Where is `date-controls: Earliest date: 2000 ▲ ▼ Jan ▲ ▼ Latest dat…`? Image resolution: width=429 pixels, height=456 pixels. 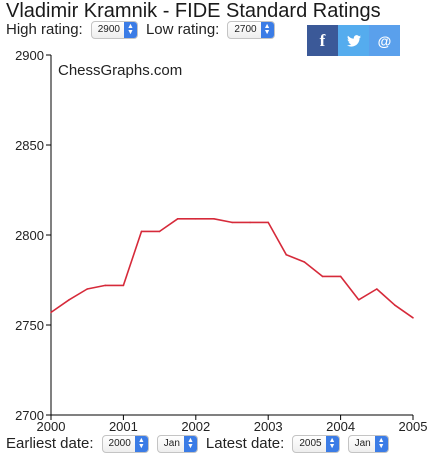 date-controls: Earliest date: 2000 ▲ ▼ Jan ▲ ▼ Latest dat… is located at coordinates (201, 444).